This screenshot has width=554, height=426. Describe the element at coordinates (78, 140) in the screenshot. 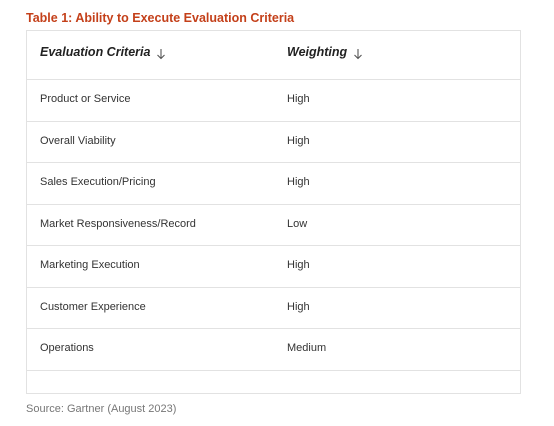

I see `cell-criteria: Overall Viability` at that location.